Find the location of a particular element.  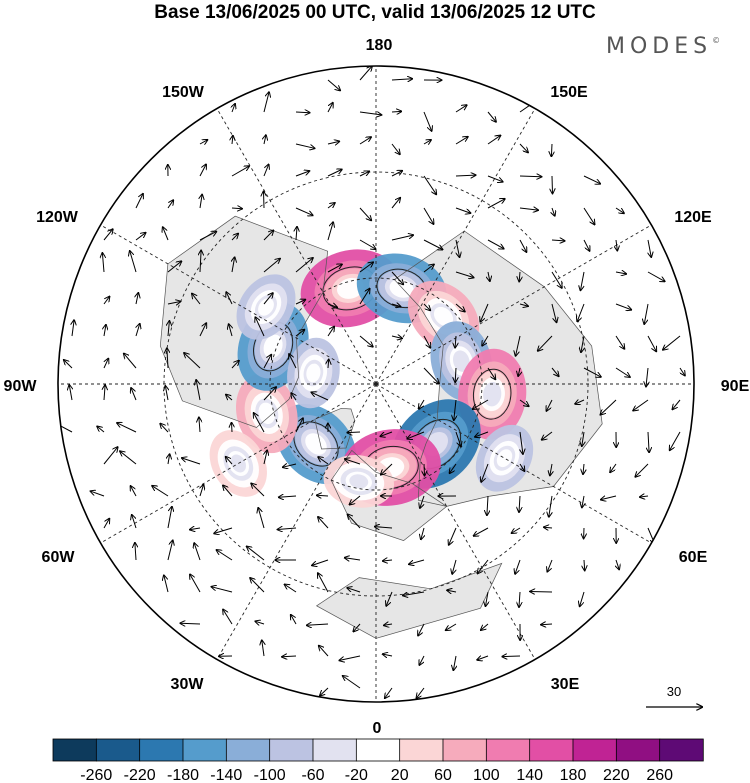

colorbar-tick-label: -180 is located at coordinates (183, 775).